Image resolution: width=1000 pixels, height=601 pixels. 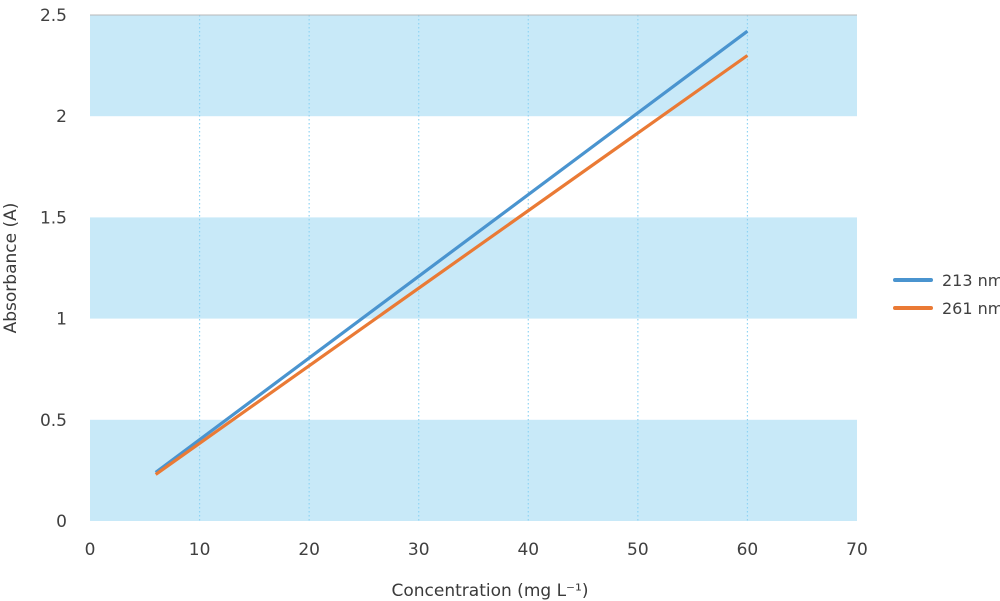 What do you see at coordinates (309, 550) in the screenshot?
I see `x-tick-label: 20` at bounding box center [309, 550].